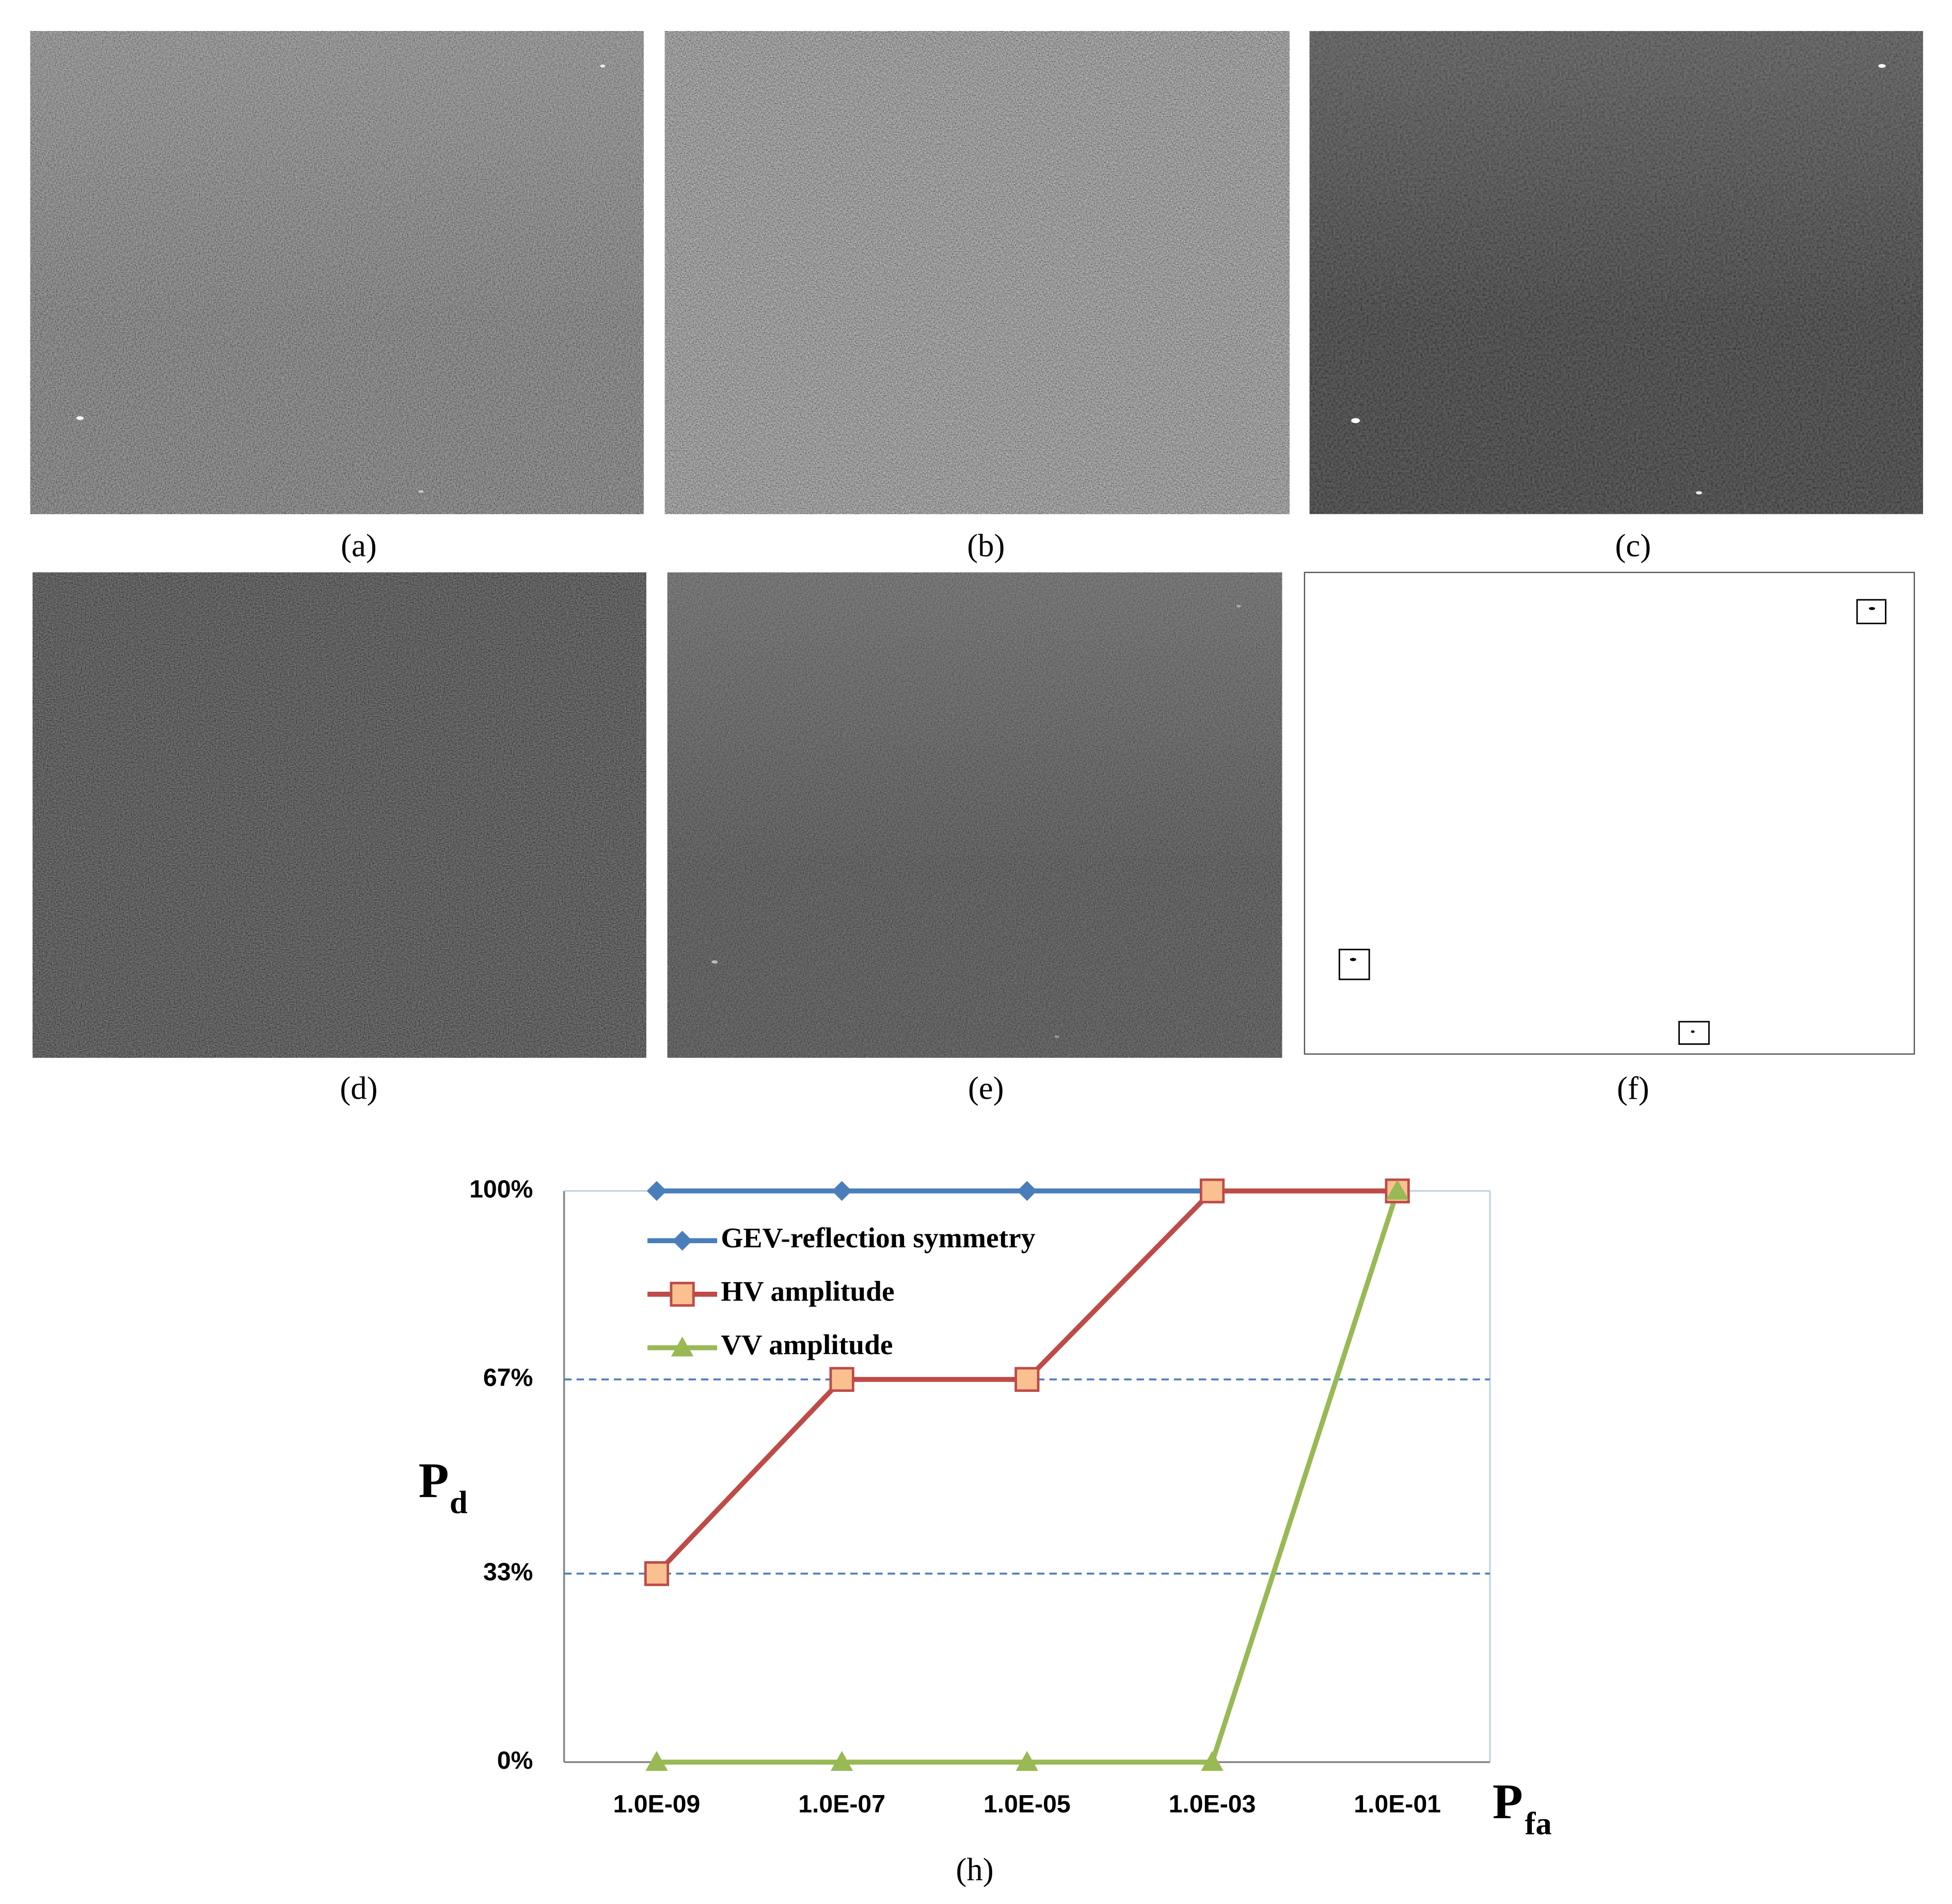  What do you see at coordinates (1633, 545) in the screenshot?
I see `panel-caption: (c)` at bounding box center [1633, 545].